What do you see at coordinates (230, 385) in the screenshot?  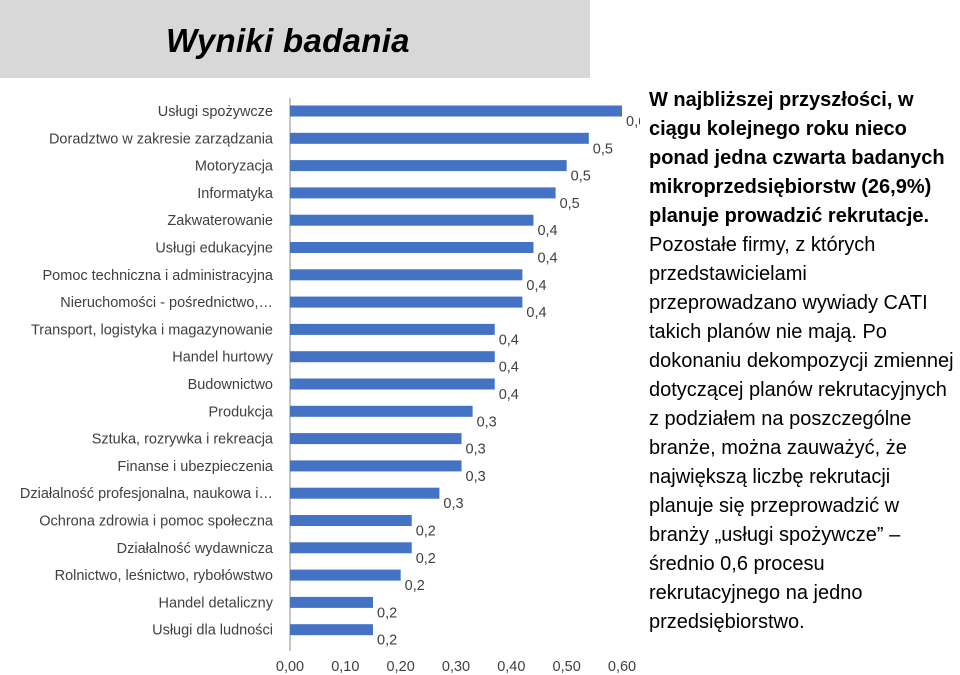 I see `category-label: Budownictwo` at bounding box center [230, 385].